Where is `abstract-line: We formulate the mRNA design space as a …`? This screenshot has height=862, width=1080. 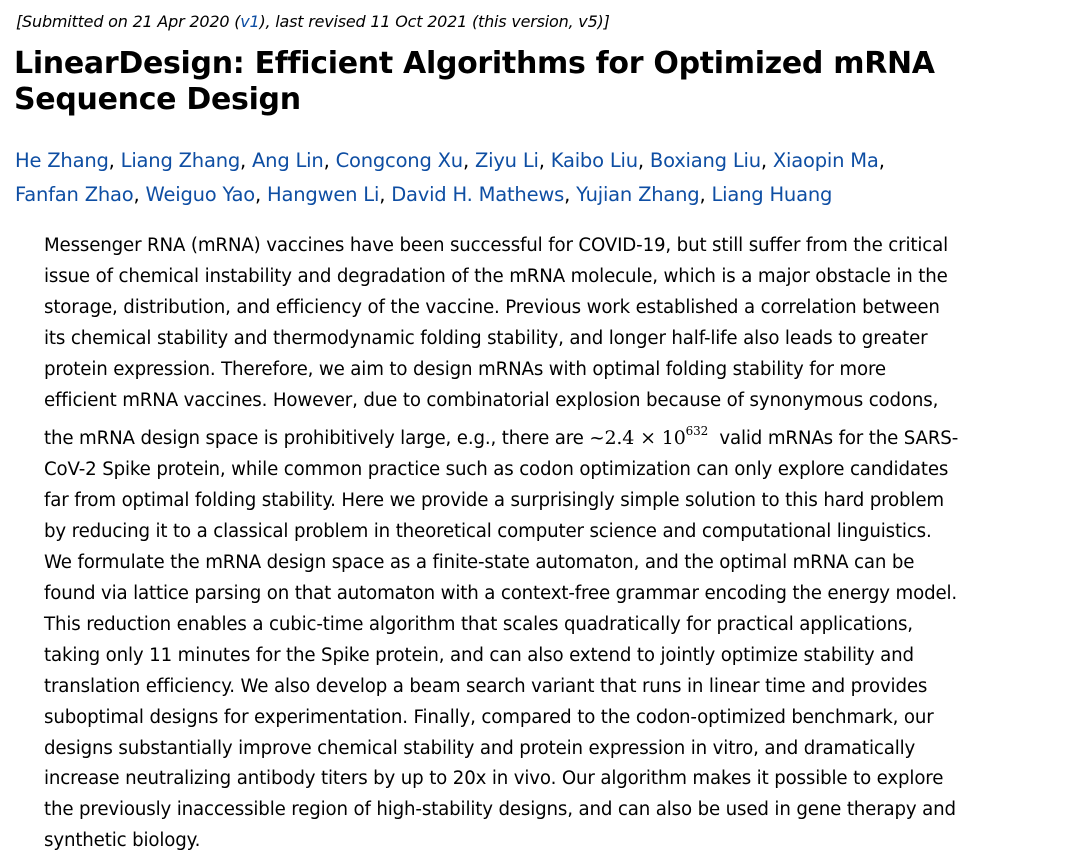 abstract-line: We formulate the mRNA design space as a … is located at coordinates (479, 563).